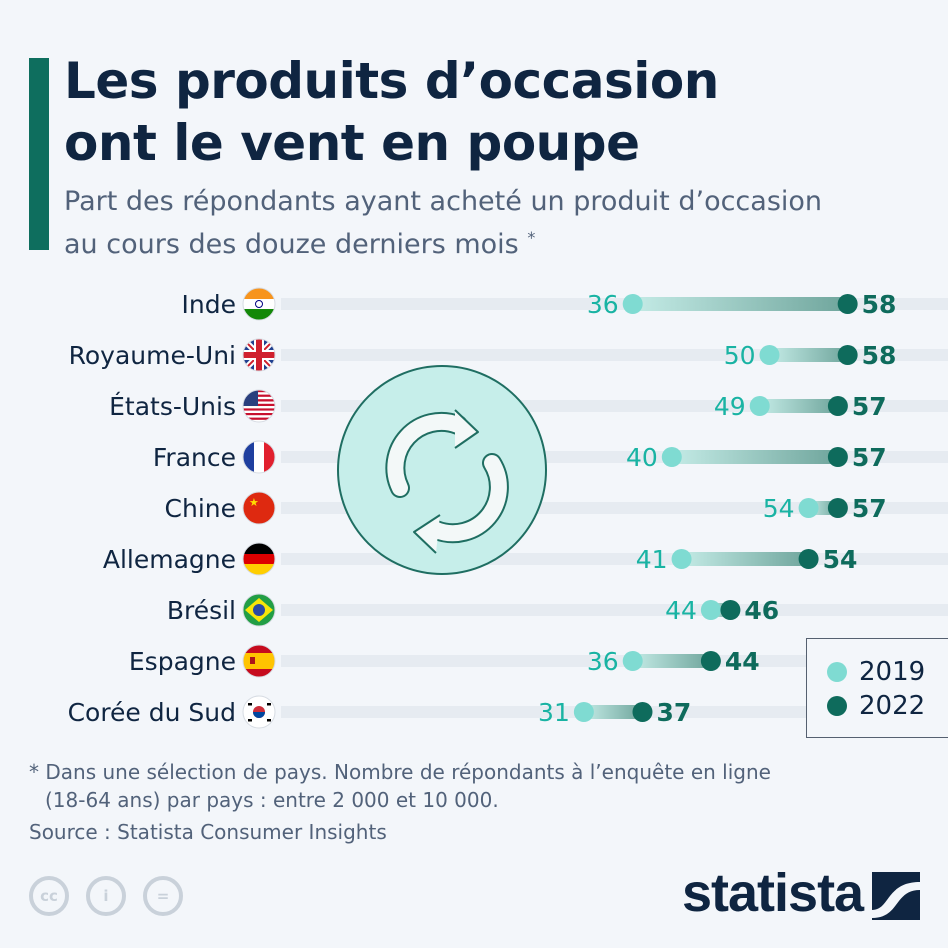 This screenshot has height=948, width=948. Describe the element at coordinates (209, 304) in the screenshot. I see `category-label: Inde` at that location.